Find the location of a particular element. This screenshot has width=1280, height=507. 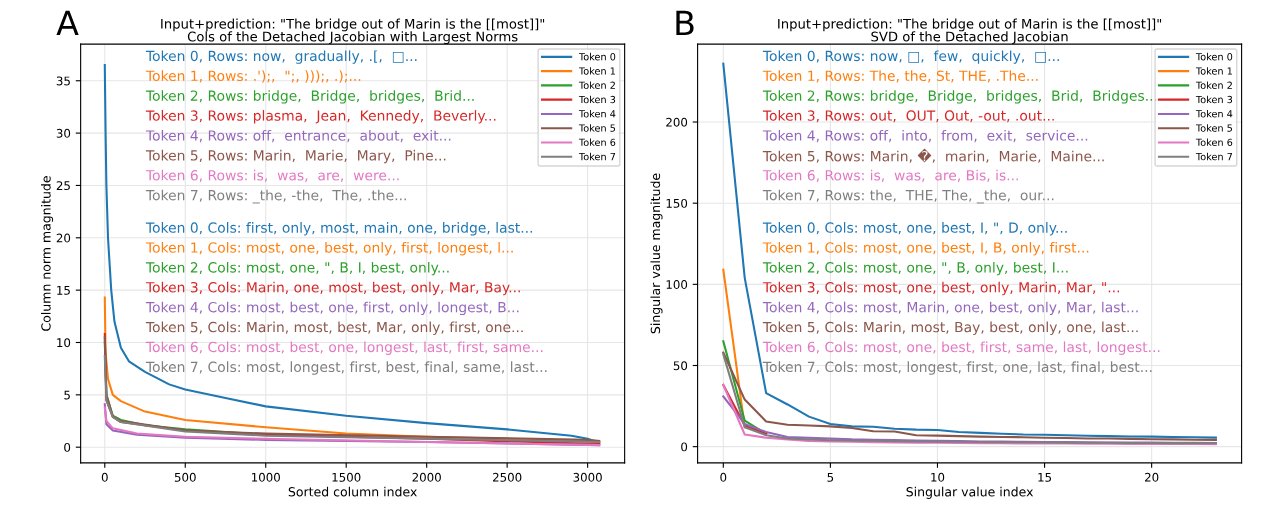

x-tick-label: 1500 is located at coordinates (346, 477).